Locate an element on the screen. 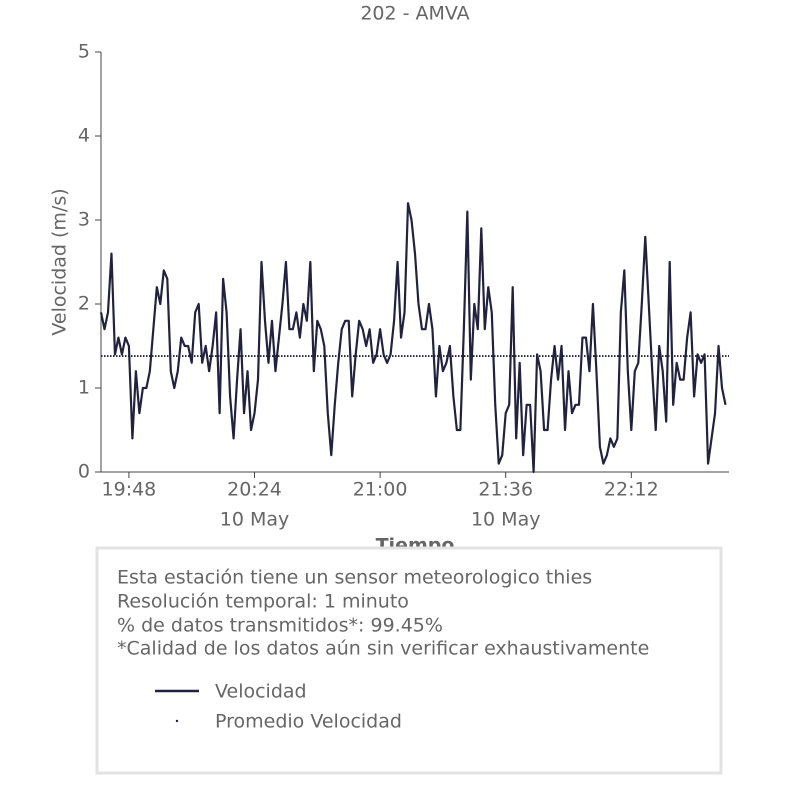 The image size is (806, 810). y-tick-label: 5 is located at coordinates (84, 52).